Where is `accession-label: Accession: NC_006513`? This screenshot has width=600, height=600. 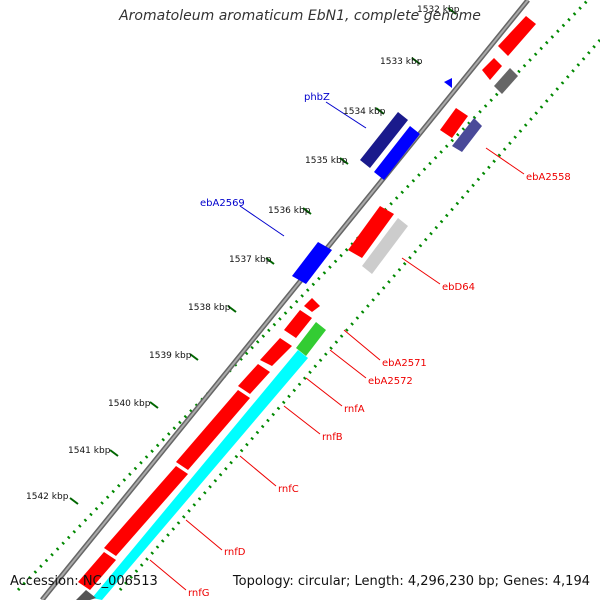 accession-label: Accession: NC_006513 is located at coordinates (84, 581).